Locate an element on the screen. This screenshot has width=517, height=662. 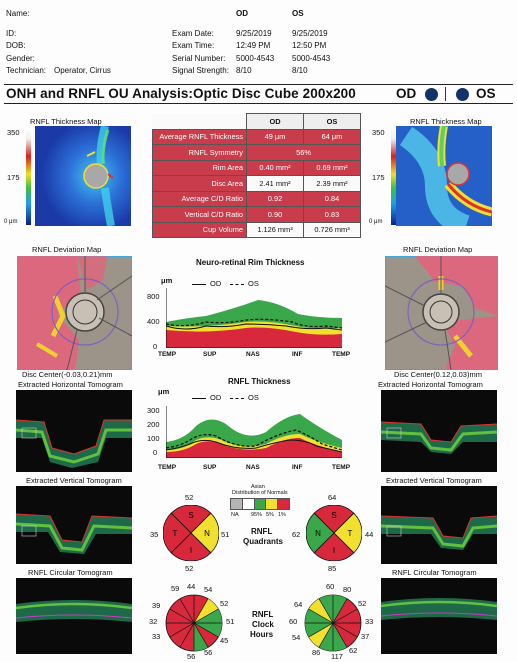
param-od-value: 0.92 is located at coordinates (275, 198).